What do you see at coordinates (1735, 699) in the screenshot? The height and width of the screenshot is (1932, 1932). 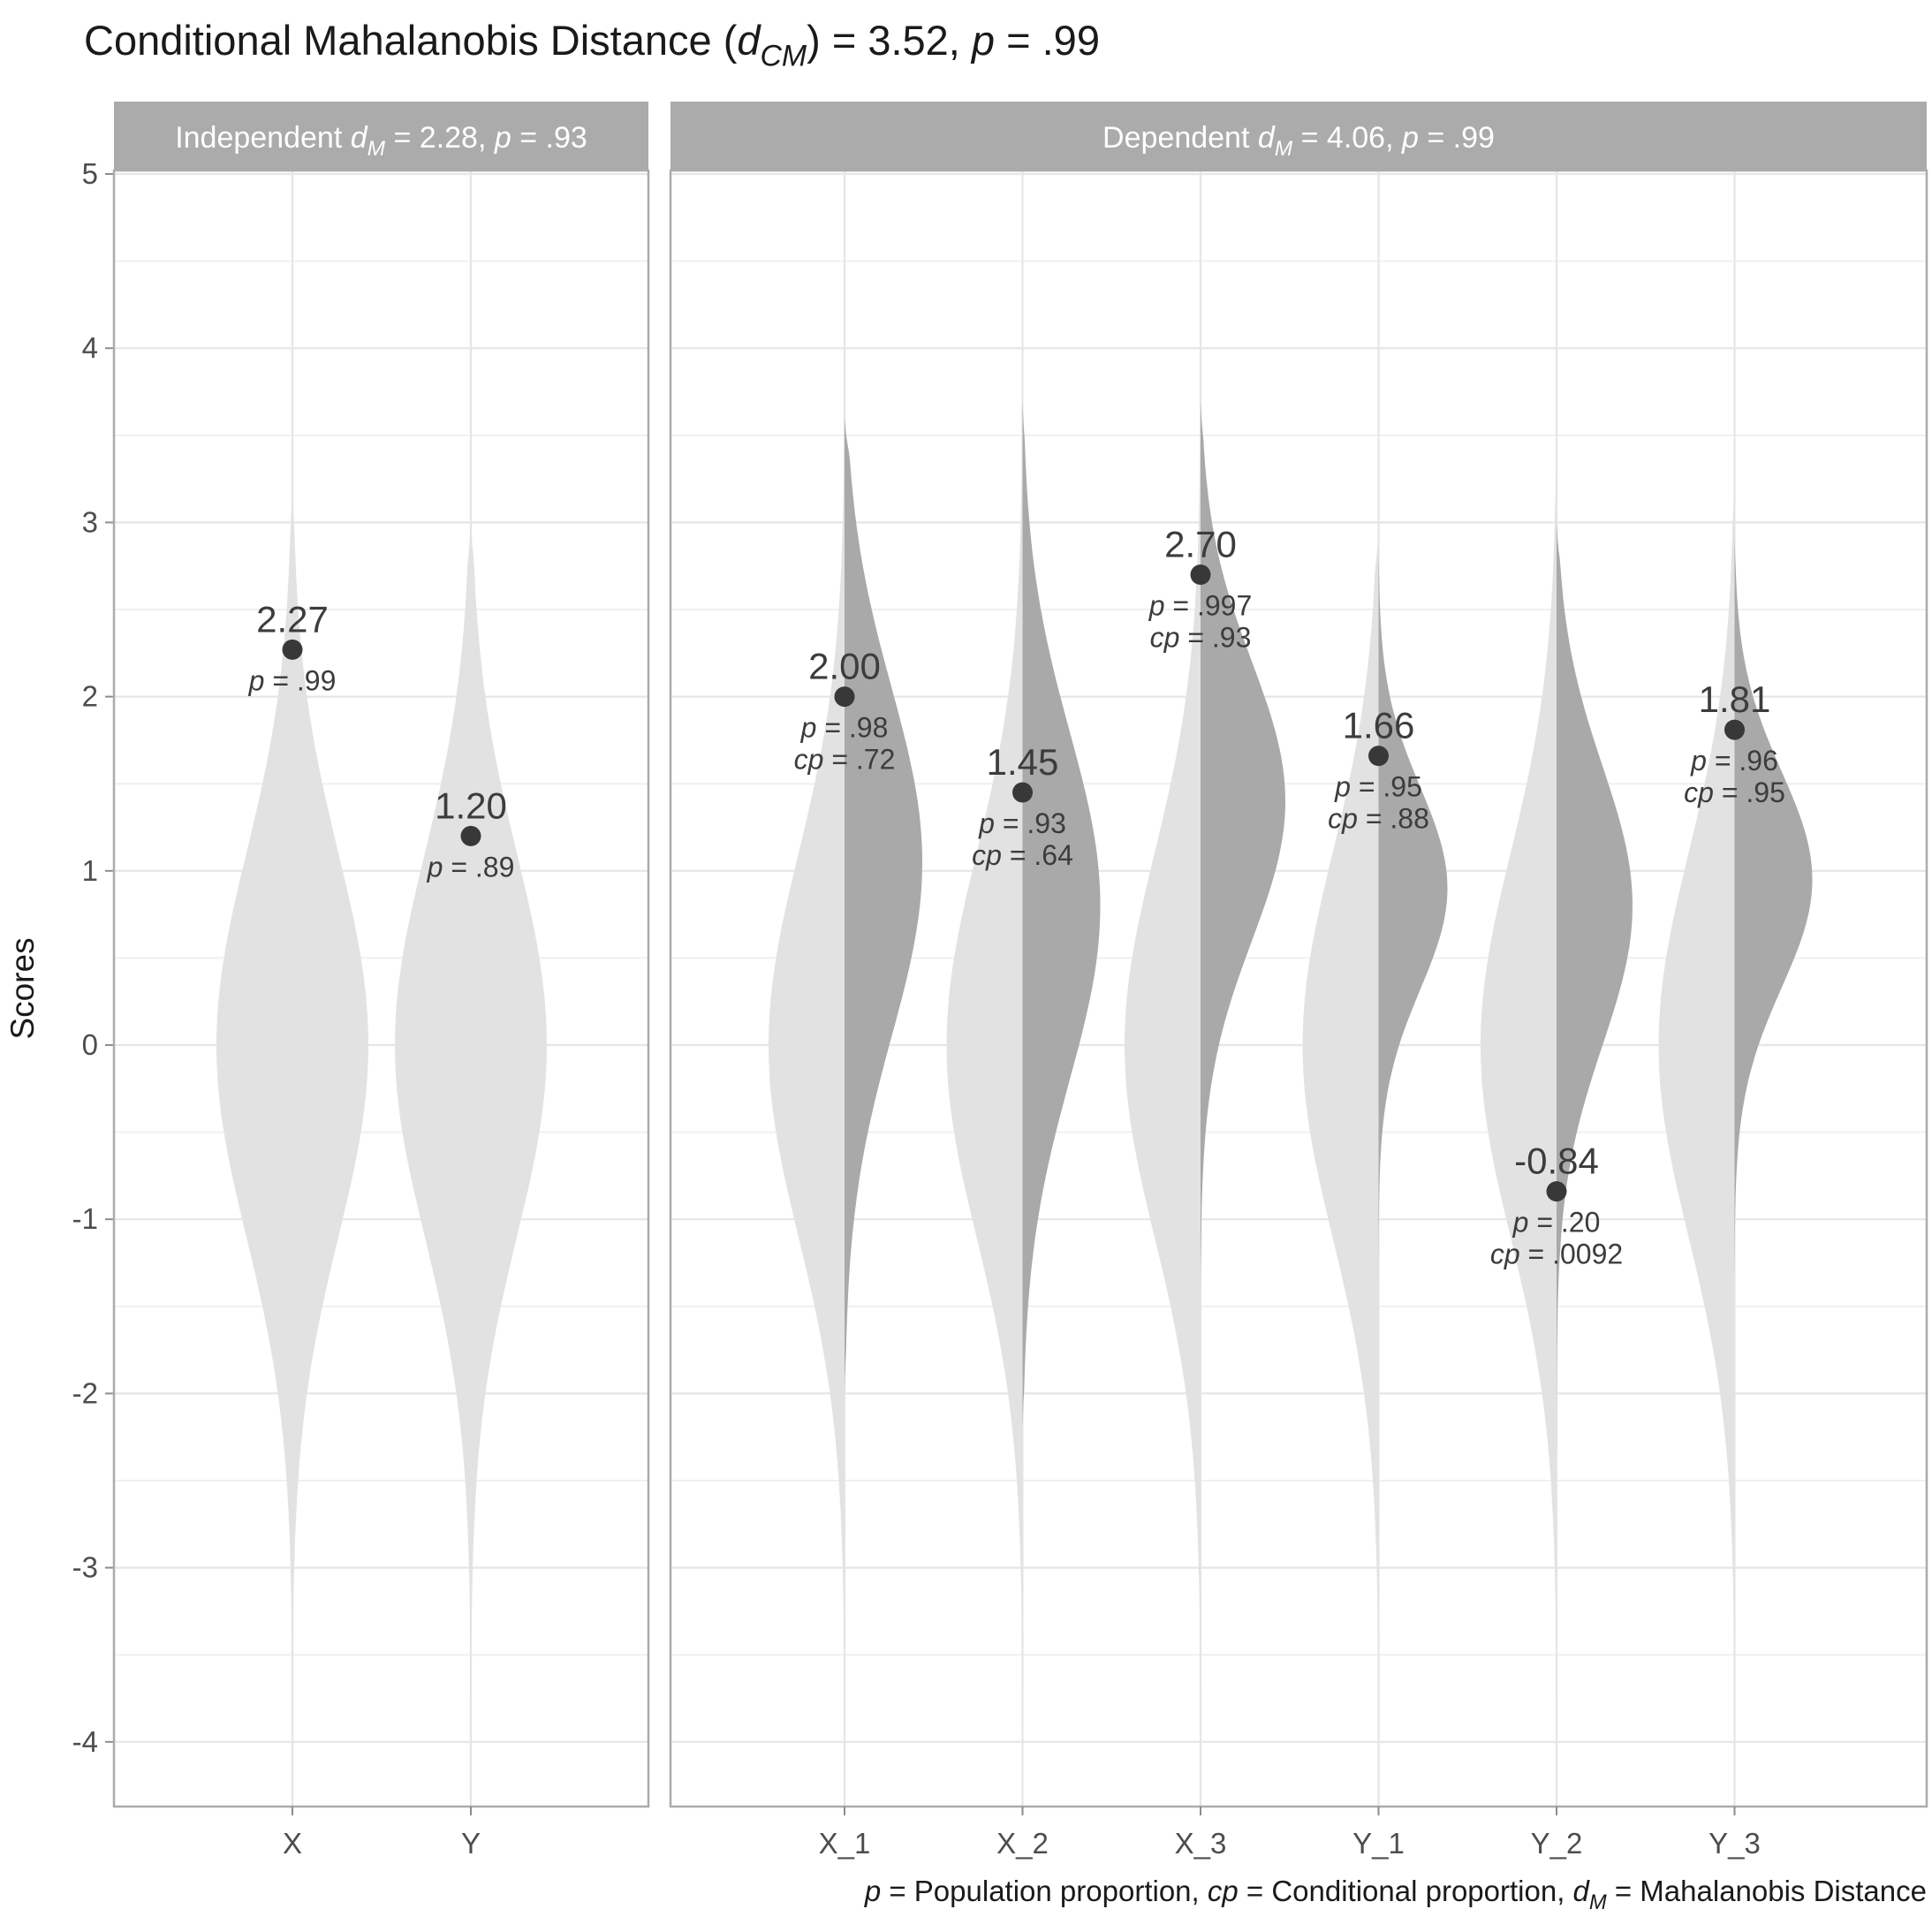 I see `value-label-Y_3: 1.81` at bounding box center [1735, 699].